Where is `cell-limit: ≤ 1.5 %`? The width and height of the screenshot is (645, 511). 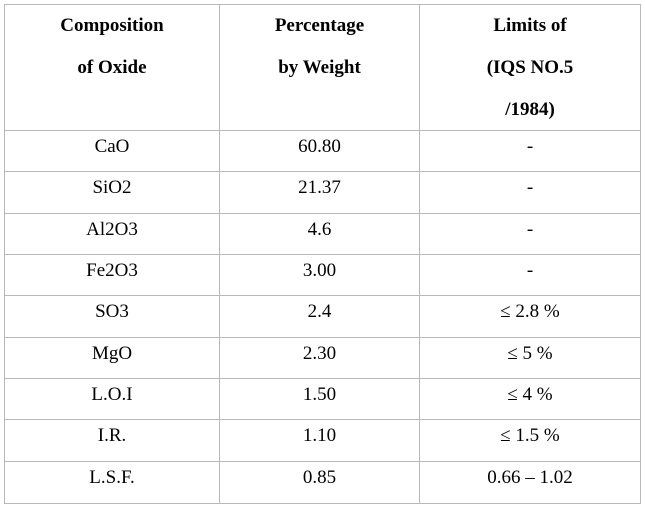 cell-limit: ≤ 1.5 % is located at coordinates (530, 441).